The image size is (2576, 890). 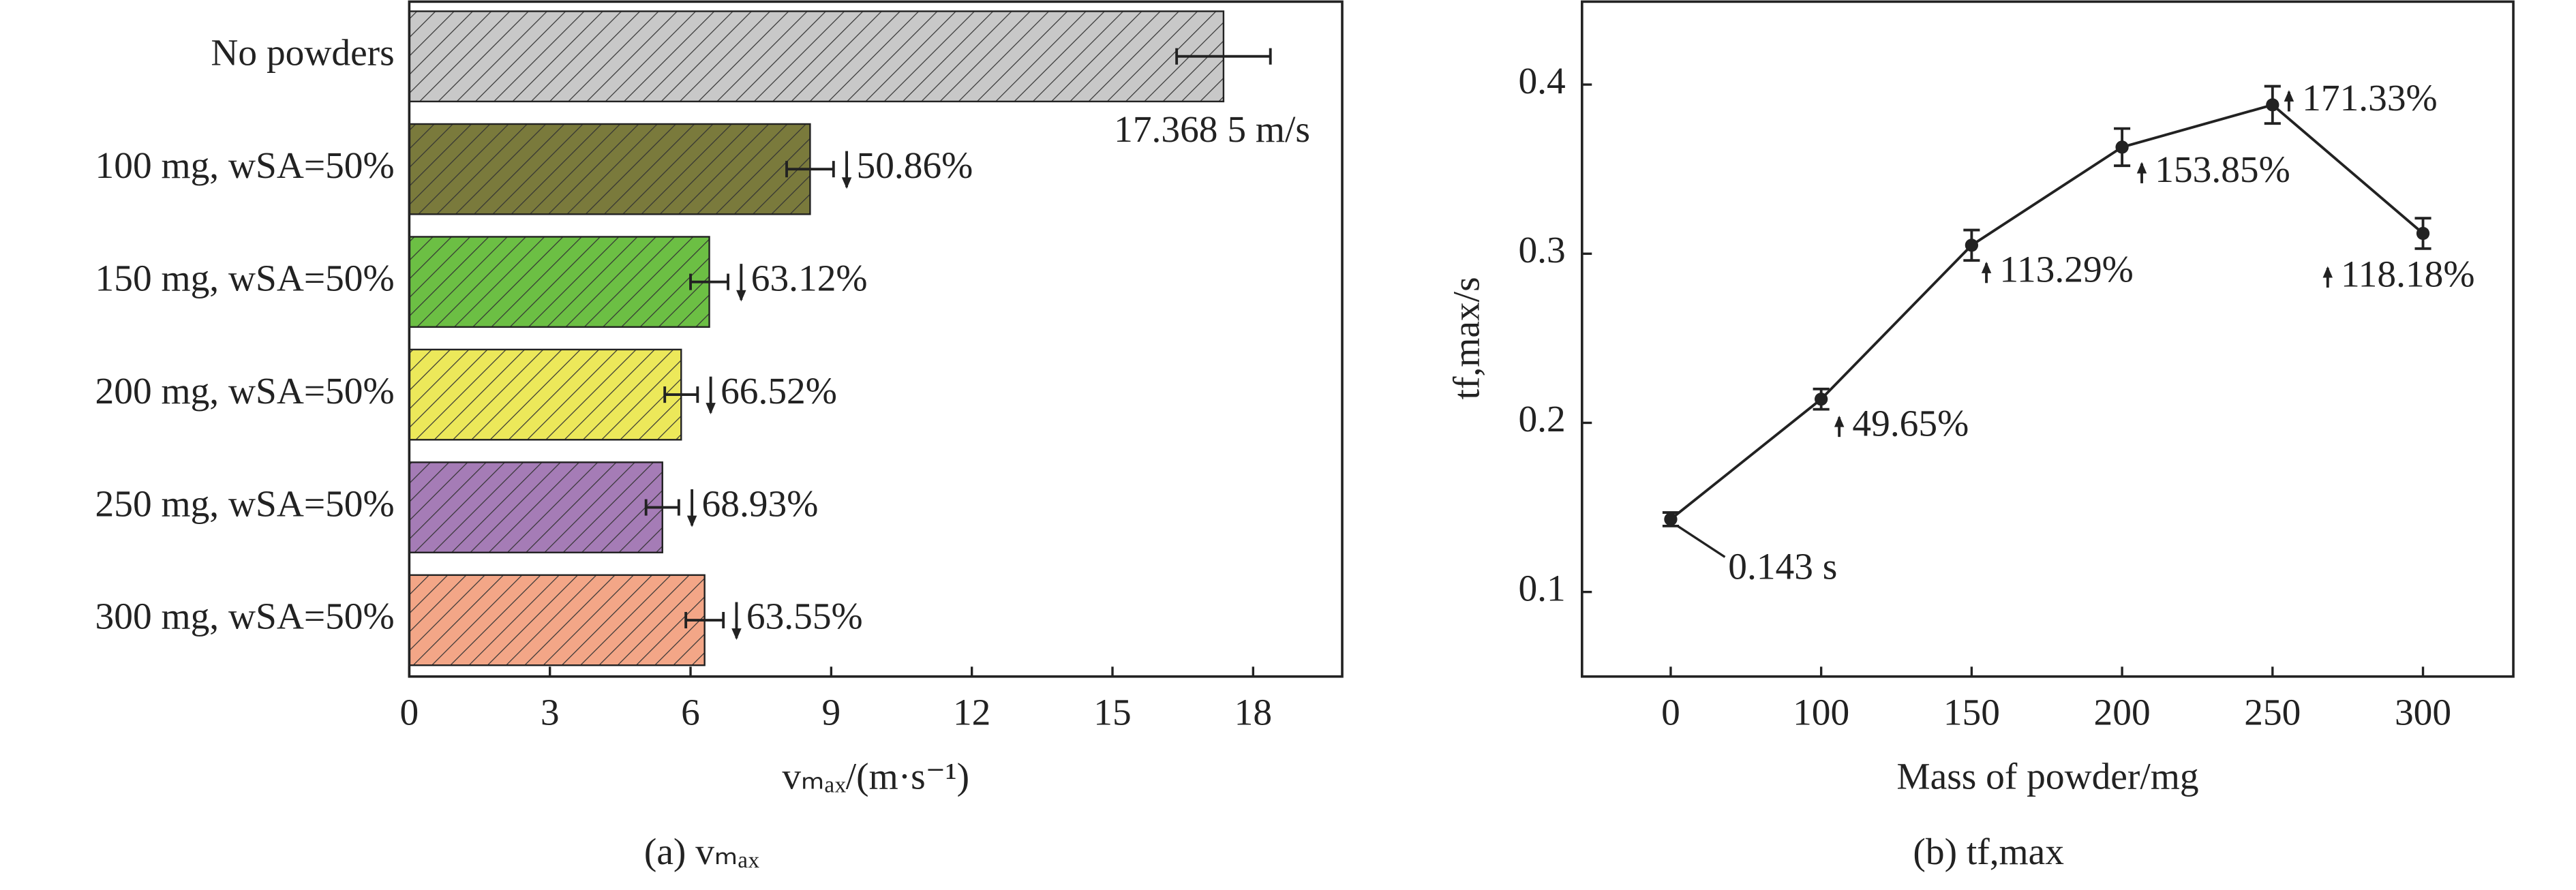 What do you see at coordinates (2122, 712) in the screenshot?
I see `x-tick-label: 200` at bounding box center [2122, 712].